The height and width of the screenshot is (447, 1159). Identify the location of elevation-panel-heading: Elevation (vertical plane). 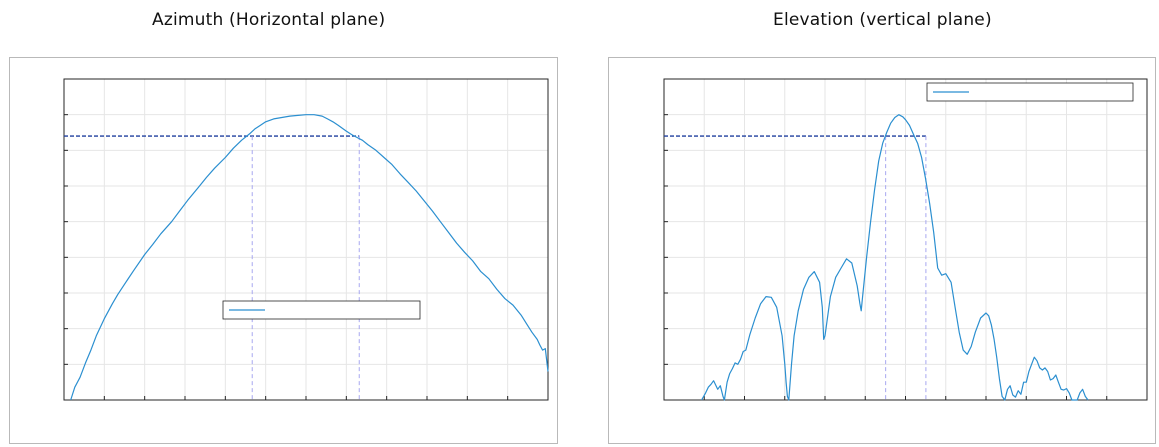
(882, 20).